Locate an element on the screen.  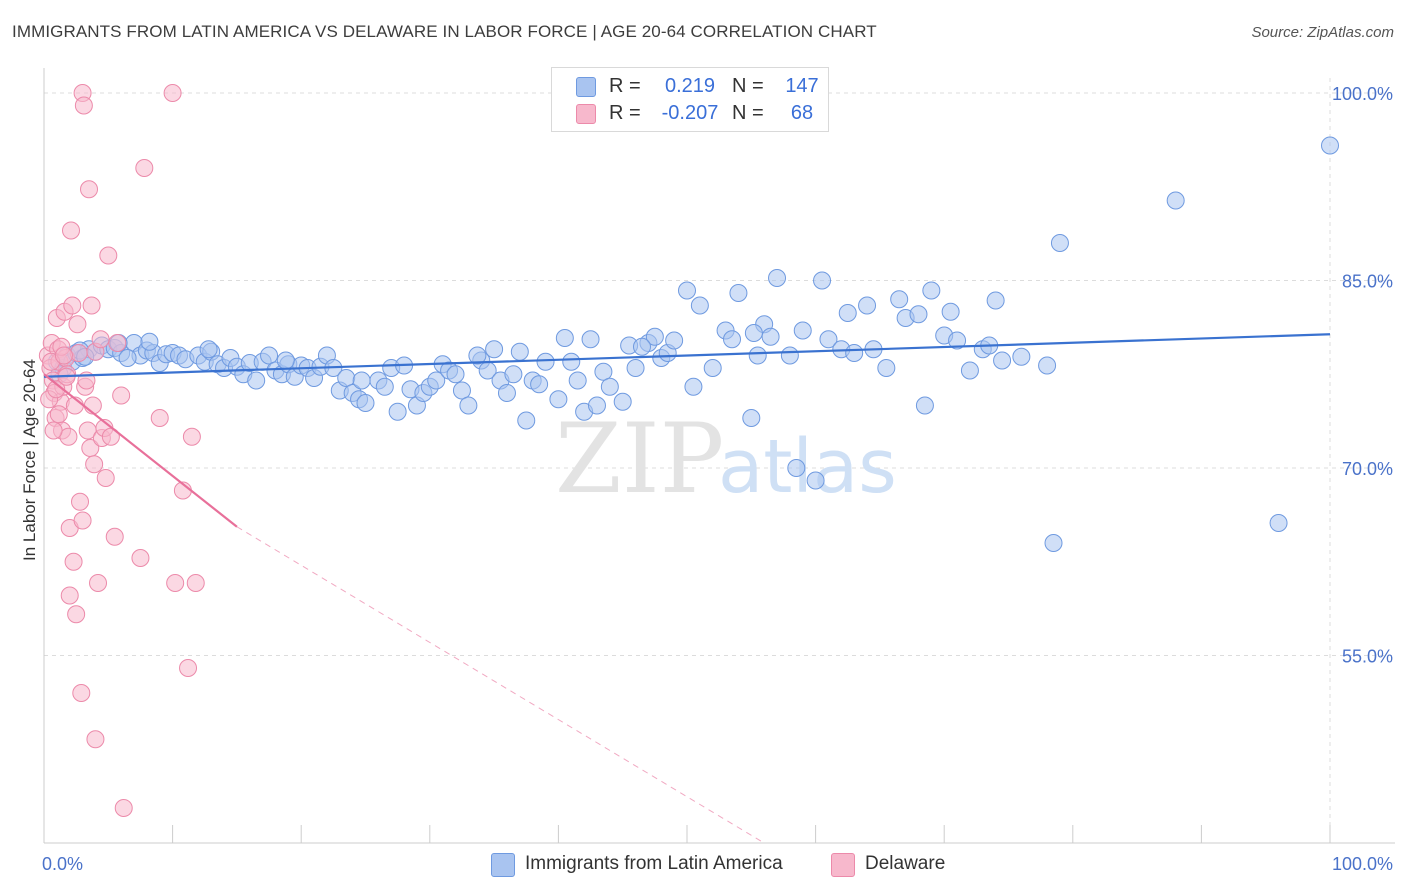
legend-swatch-blue is located at coordinates (586, 87).